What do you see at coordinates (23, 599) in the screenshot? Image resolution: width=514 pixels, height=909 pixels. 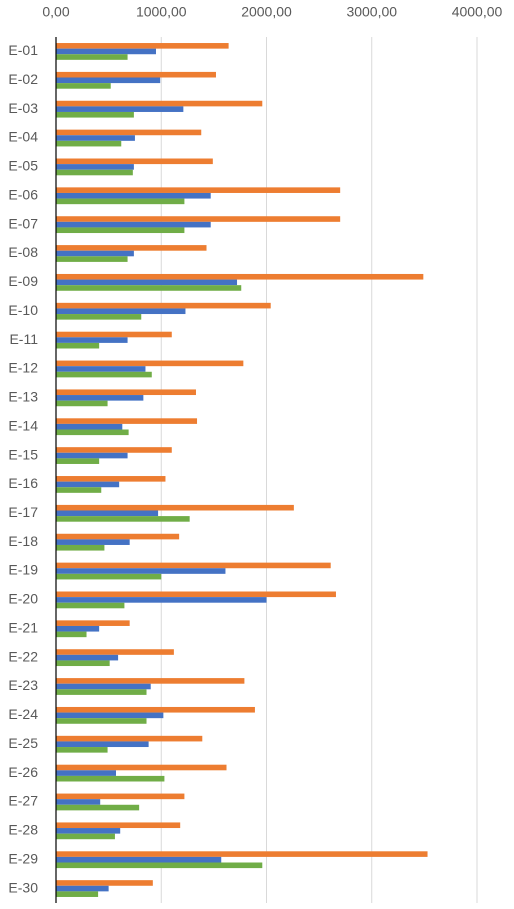 I see `y-tick-label: E-20` at bounding box center [23, 599].